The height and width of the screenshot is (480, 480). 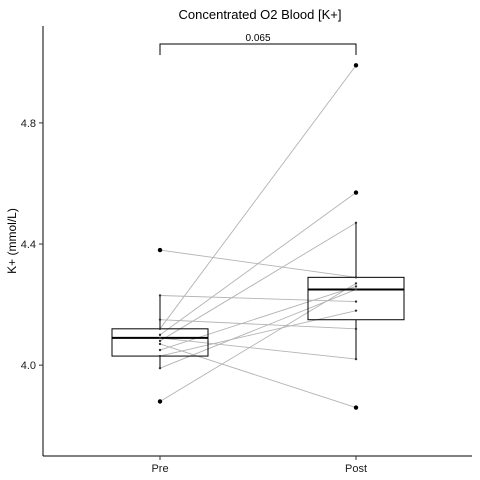 What do you see at coordinates (260, 14) in the screenshot?
I see `chart-title: Concentrated O2 Blood [K+]` at bounding box center [260, 14].